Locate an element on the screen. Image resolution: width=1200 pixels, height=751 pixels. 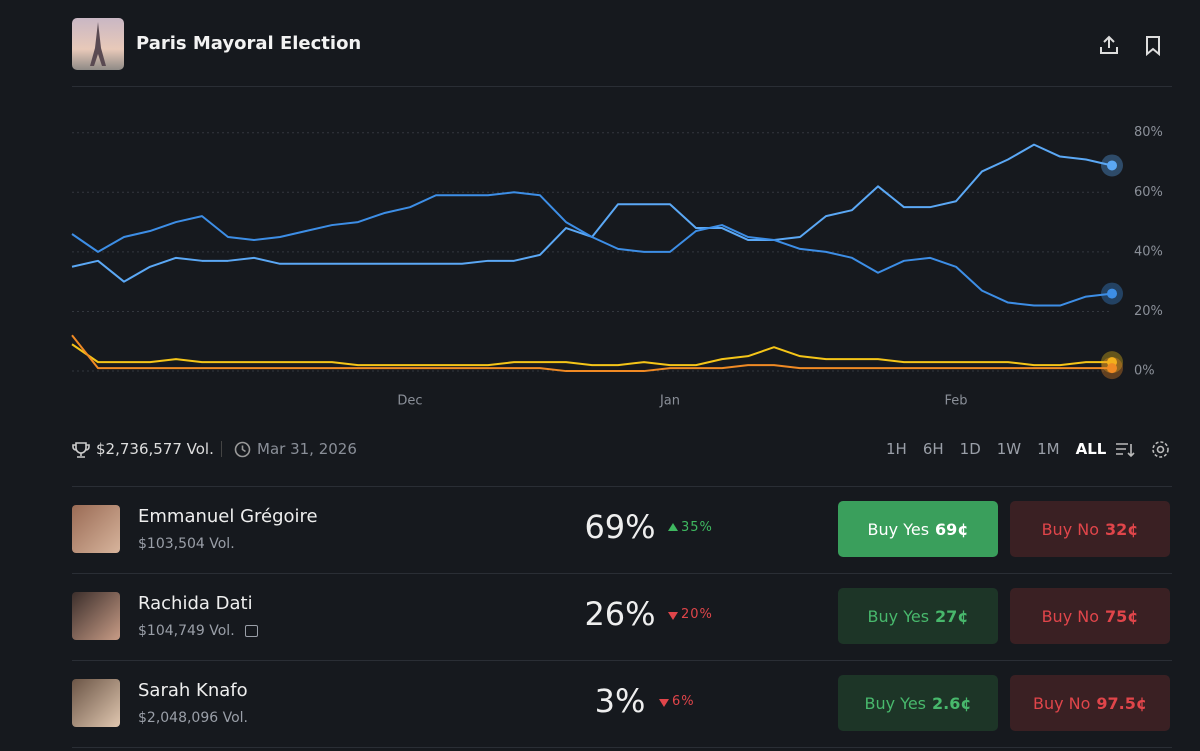
settings-icon is located at coordinates (1160, 449).